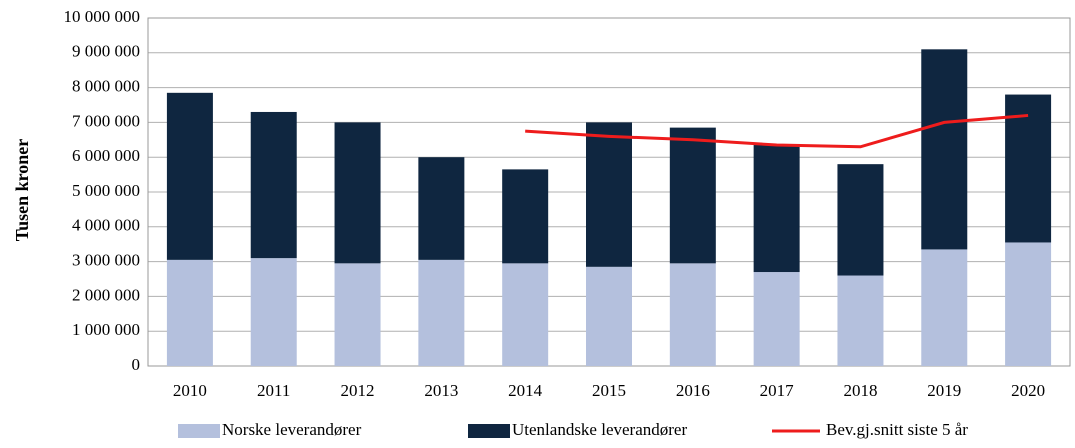 This screenshot has height=448, width=1075. What do you see at coordinates (441, 390) in the screenshot?
I see `x-tick-label: 2013` at bounding box center [441, 390].